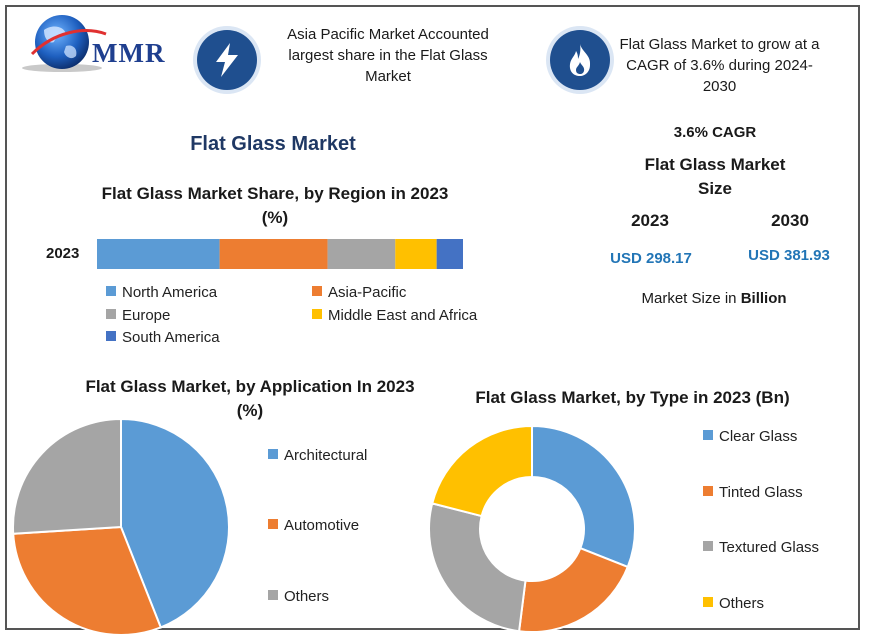 The width and height of the screenshot is (870, 638). I want to click on legend-label: Automotive, so click(322, 525).